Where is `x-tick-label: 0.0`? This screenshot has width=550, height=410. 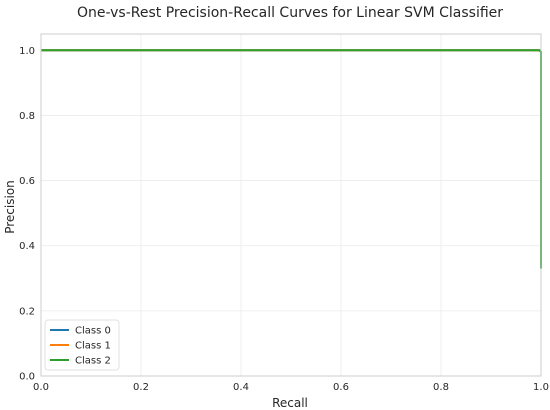
x-tick-label: 0.0 is located at coordinates (41, 387).